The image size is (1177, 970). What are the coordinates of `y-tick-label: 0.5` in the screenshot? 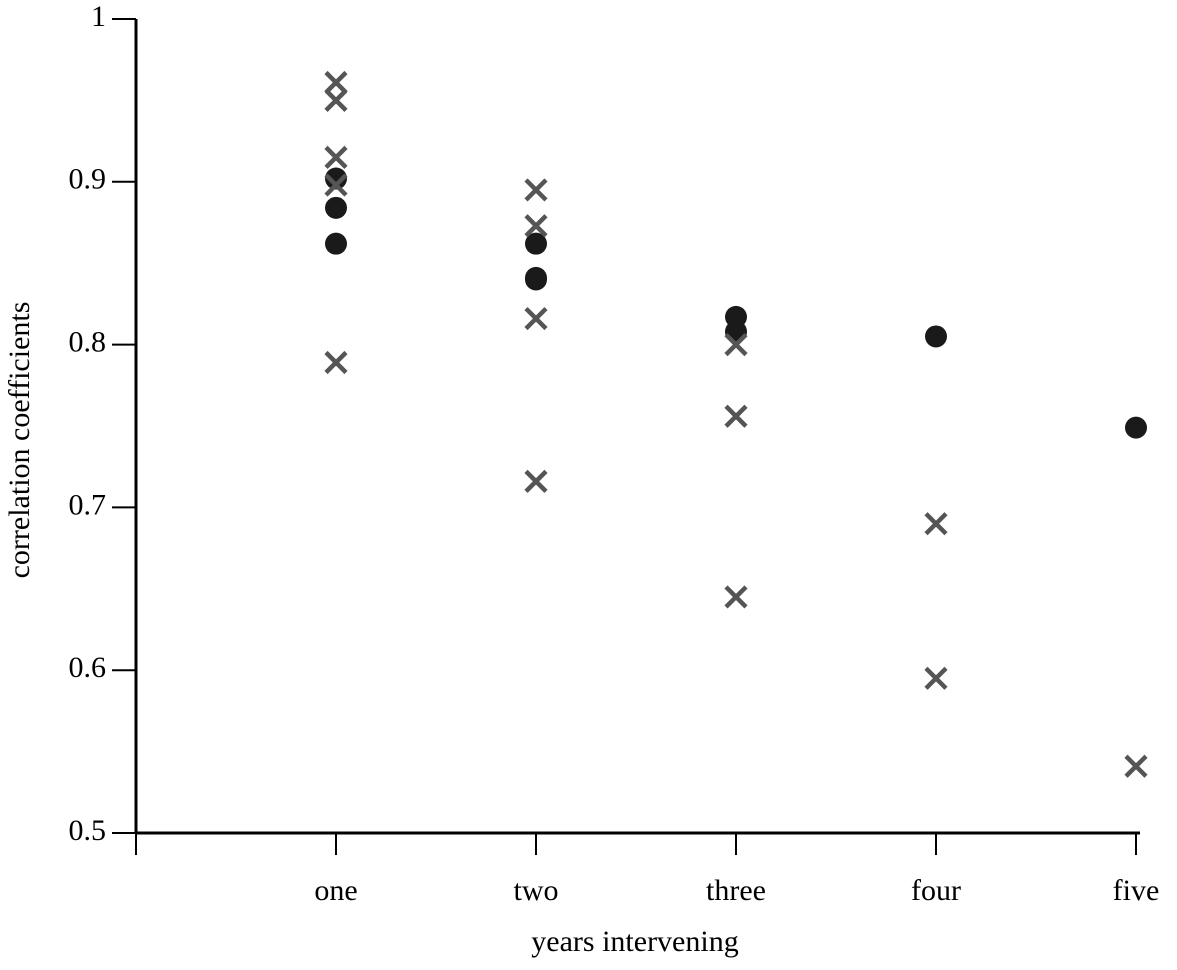 It's located at (88, 830).